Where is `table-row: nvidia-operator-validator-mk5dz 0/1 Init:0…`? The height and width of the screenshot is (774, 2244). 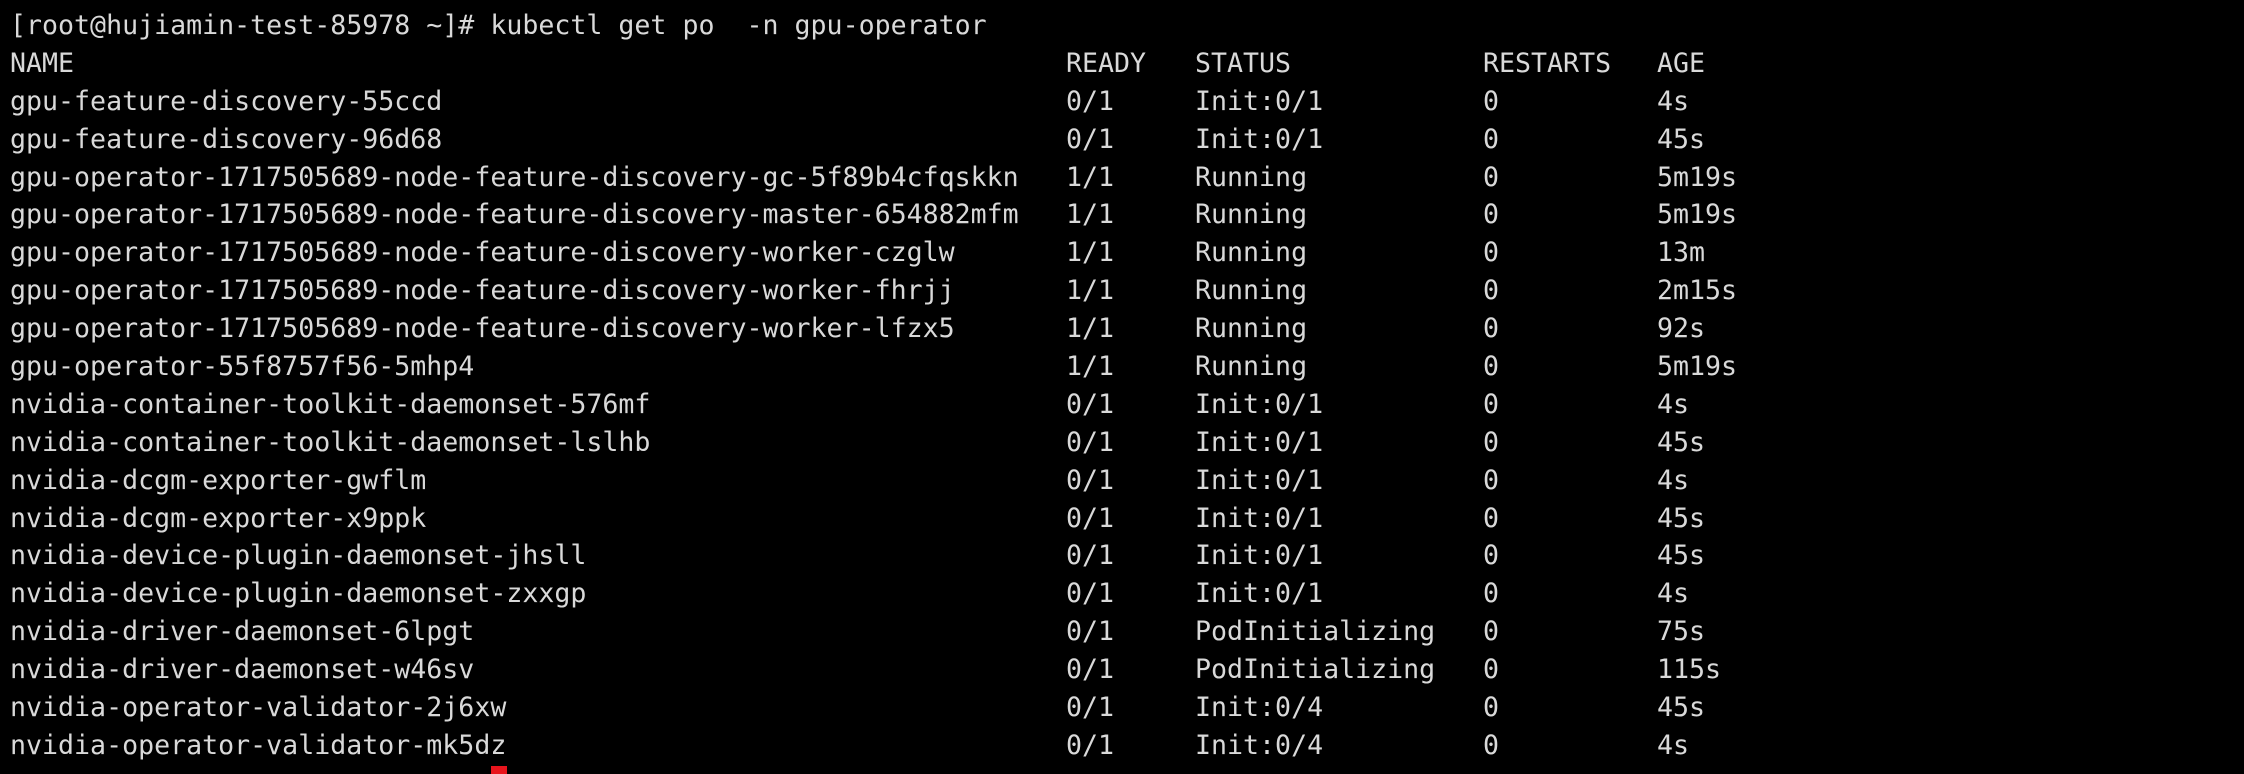
table-row: nvidia-operator-validator-mk5dz 0/1 Init:0… is located at coordinates (933, 746).